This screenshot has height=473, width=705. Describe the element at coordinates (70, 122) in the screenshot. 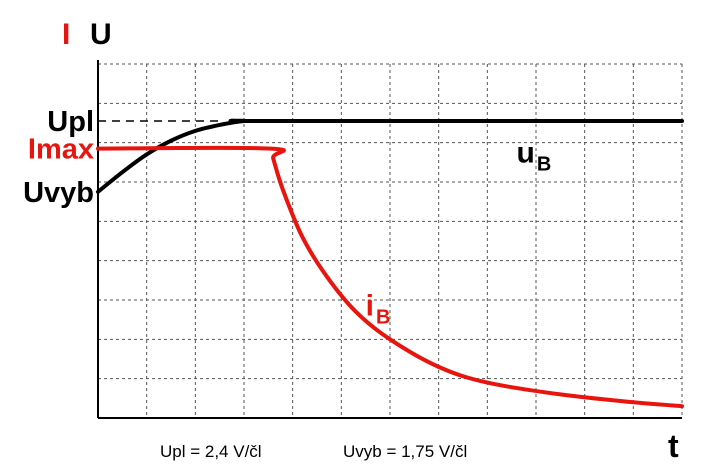

I see `y-level-label-upl: Upl` at that location.